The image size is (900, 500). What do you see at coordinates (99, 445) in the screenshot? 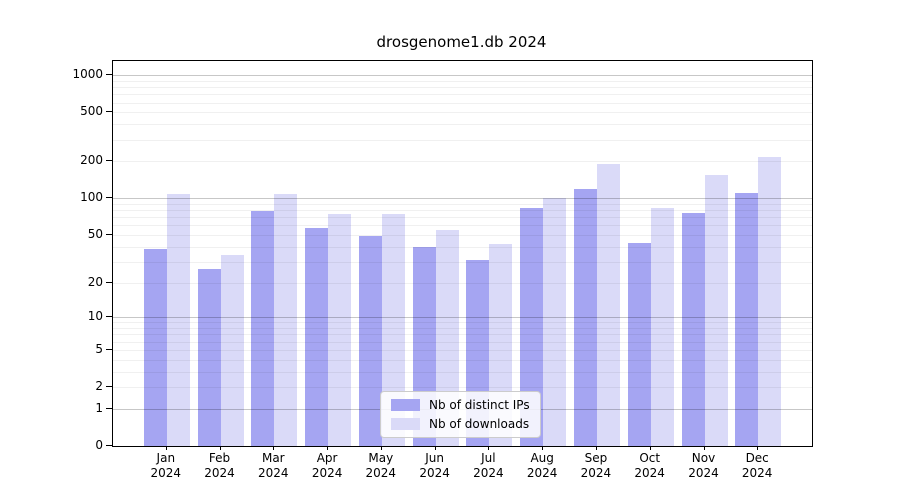
I see `y-tick-label-0: 0` at bounding box center [99, 445].